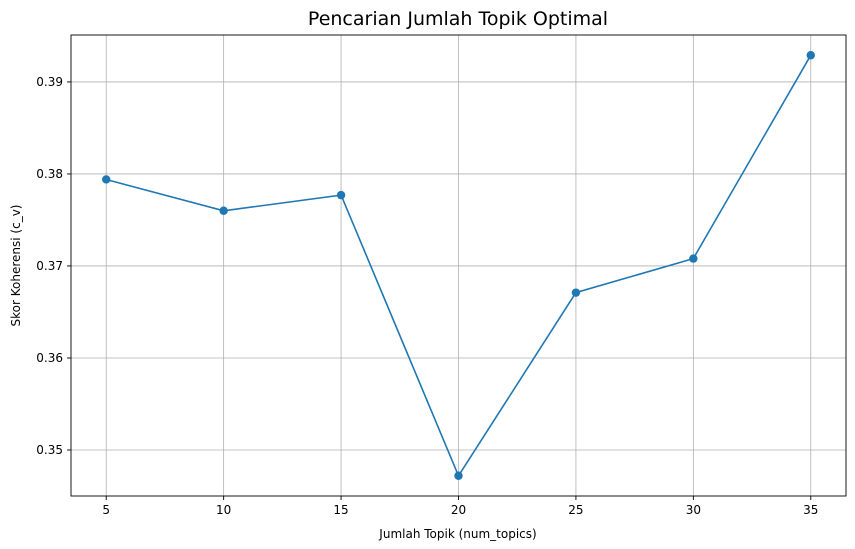  What do you see at coordinates (810, 510) in the screenshot?
I see `x-tick-label: 35` at bounding box center [810, 510].